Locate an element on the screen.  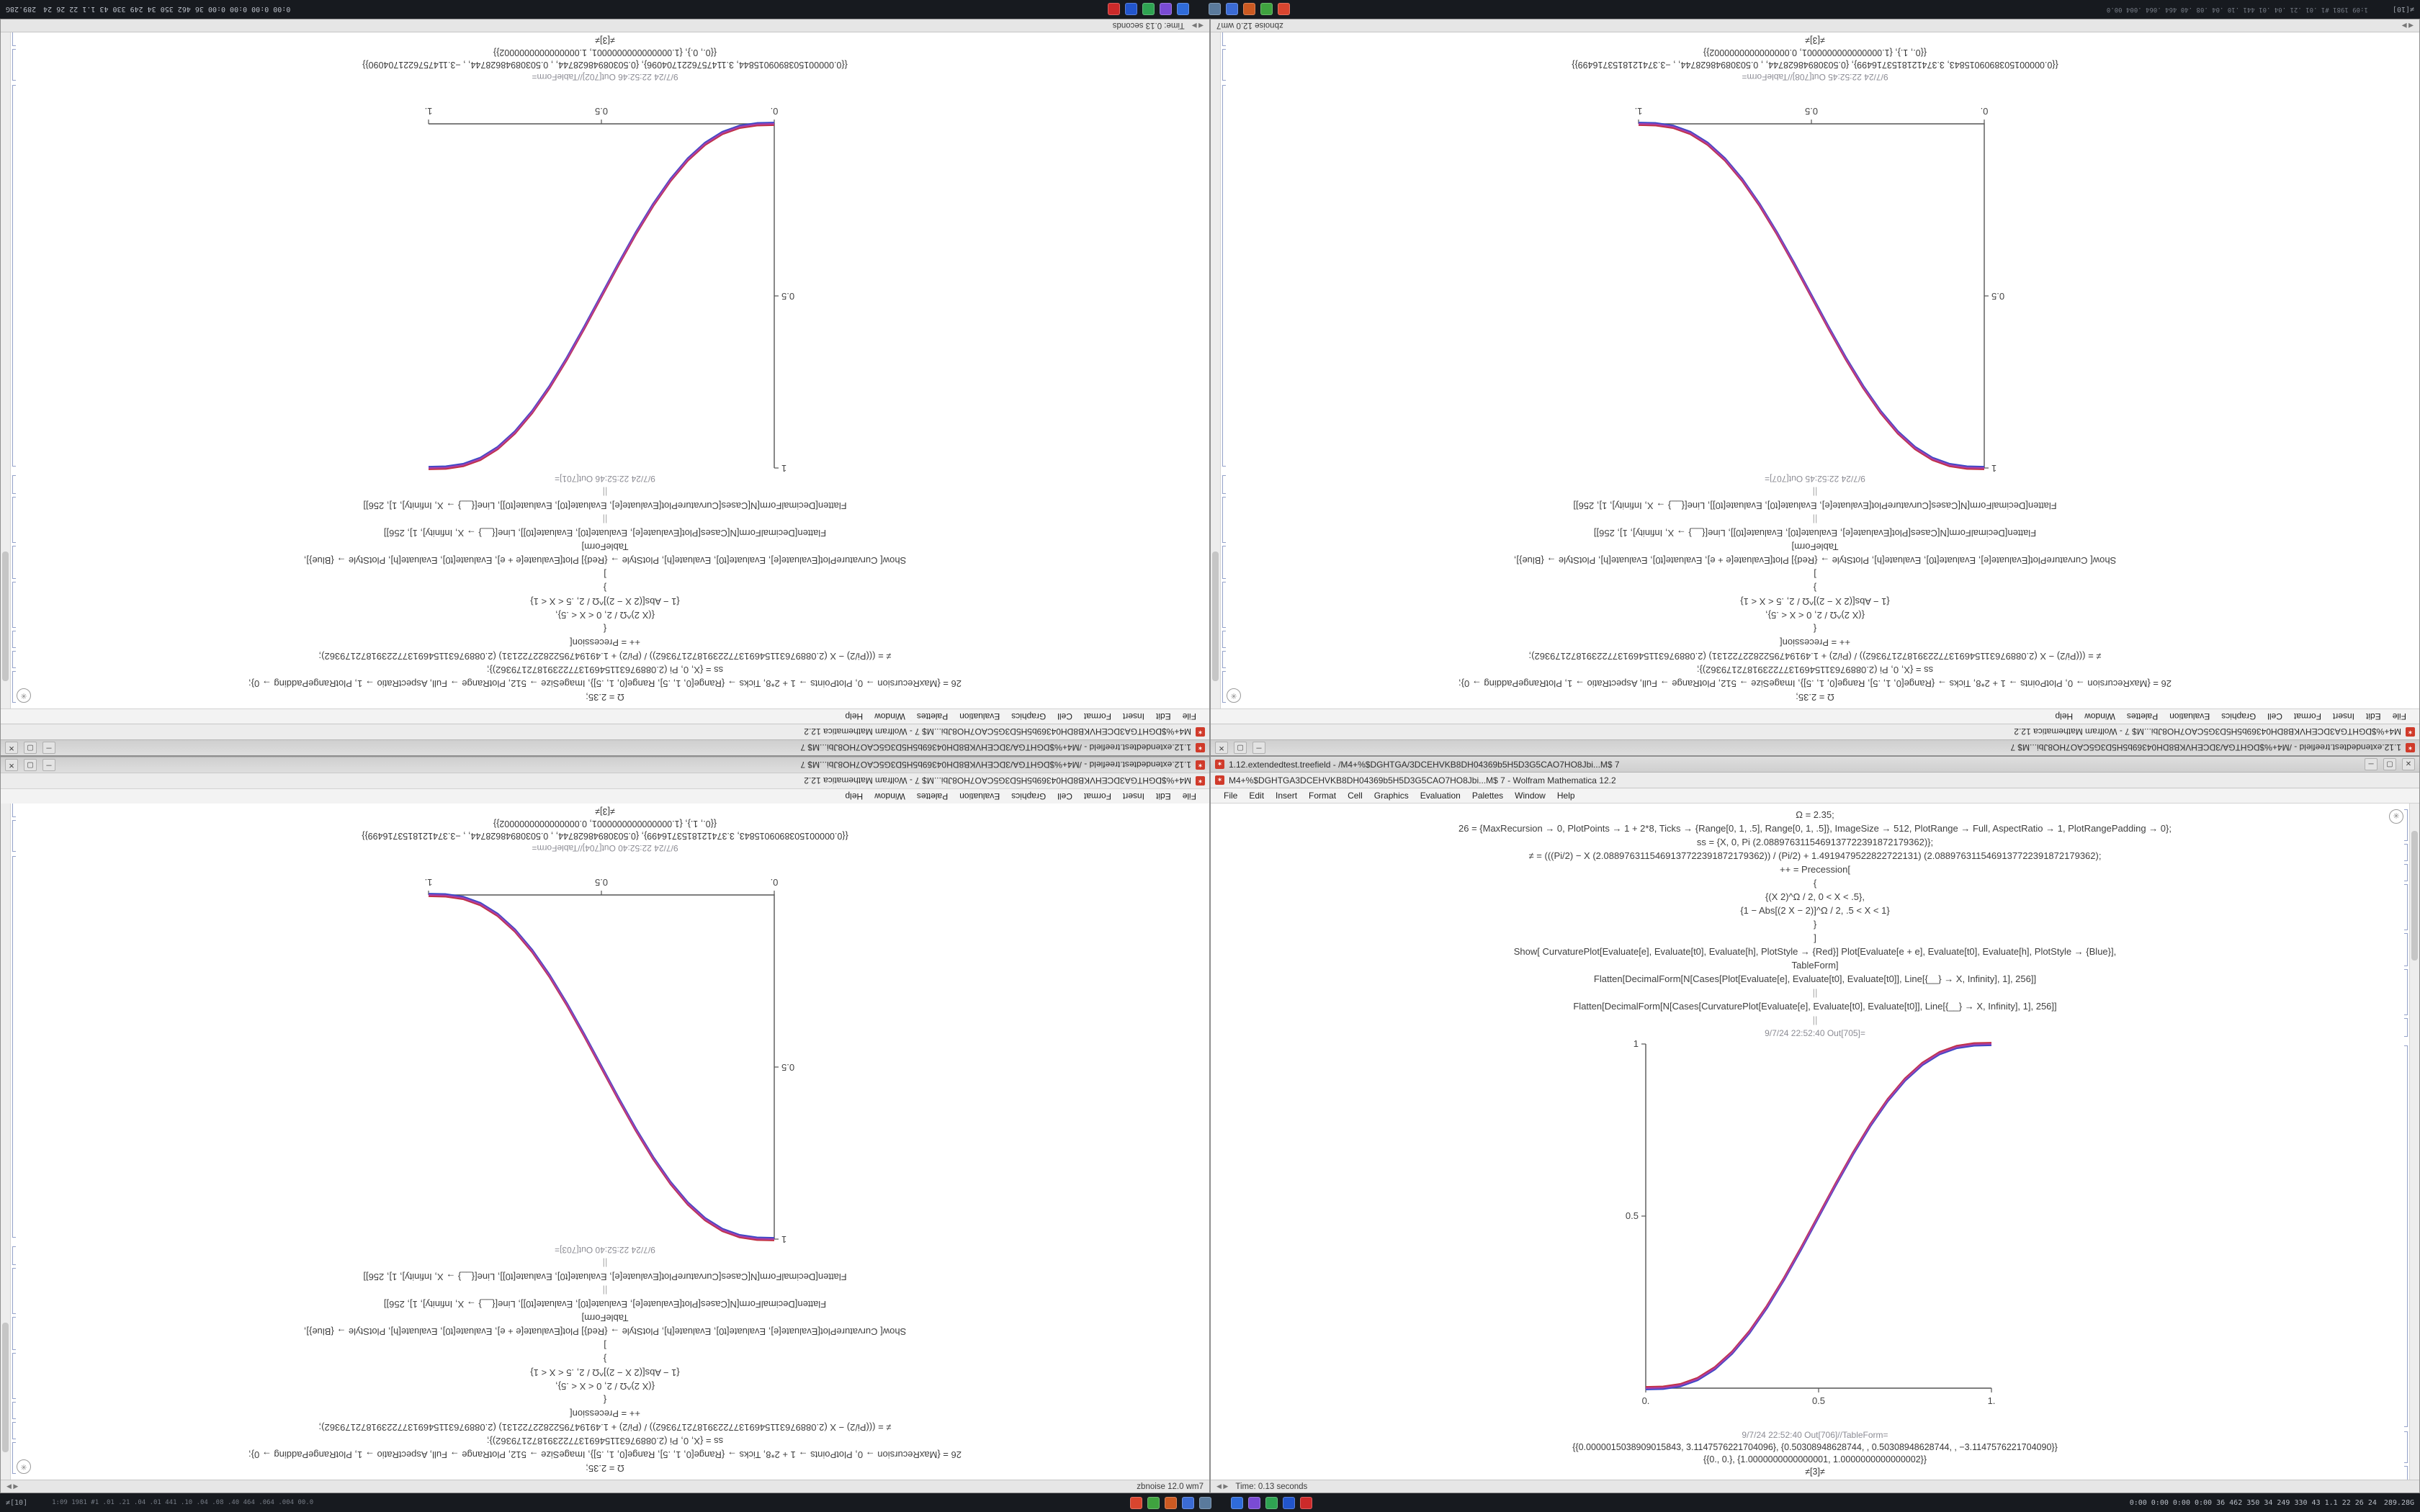
menu-graphics: Graphics is located at coordinates (1391, 796).